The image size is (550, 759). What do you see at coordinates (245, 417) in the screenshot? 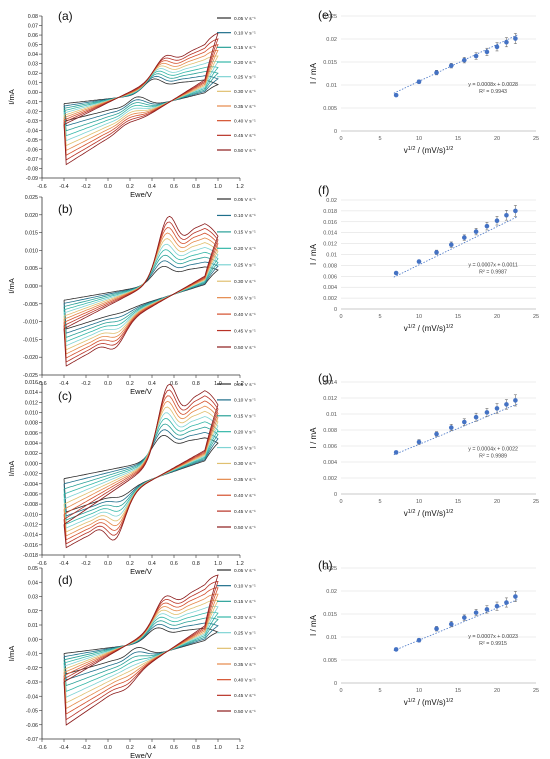
I see `legend-entry-3: 0.15 V s⁻¹` at bounding box center [245, 417].